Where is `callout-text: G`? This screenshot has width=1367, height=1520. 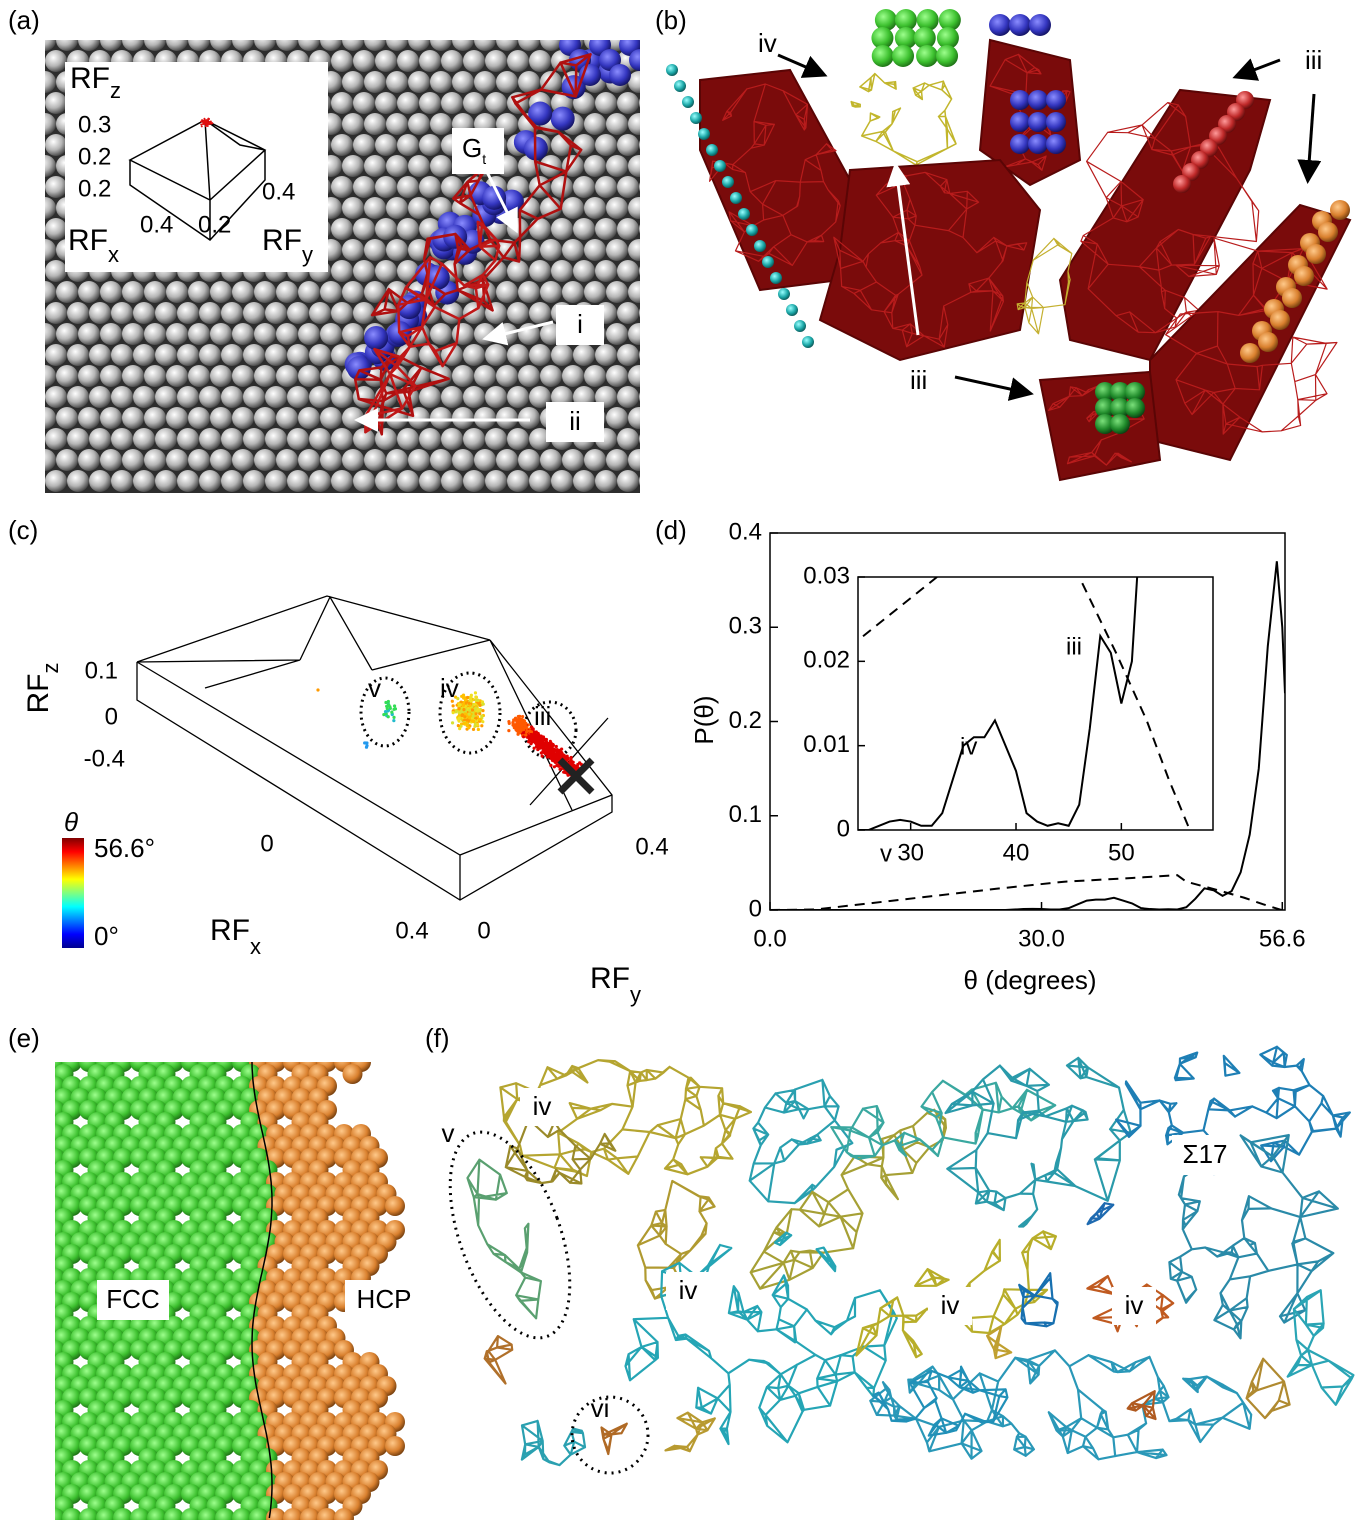
callout-text: G is located at coordinates (472, 148).